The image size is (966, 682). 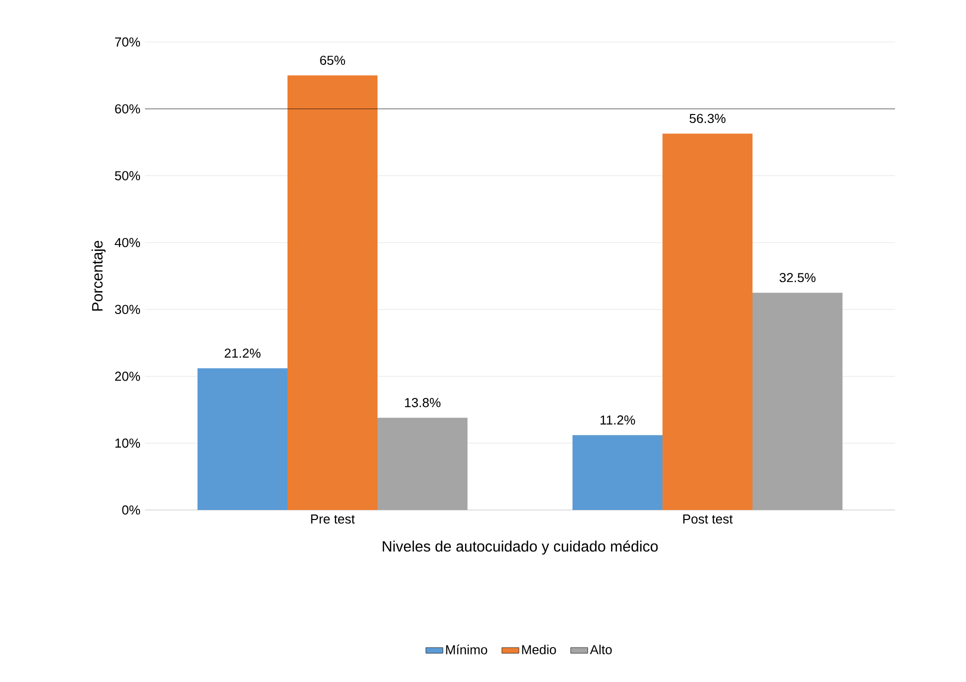 What do you see at coordinates (127, 443) in the screenshot?
I see `y-tick-label: 10%` at bounding box center [127, 443].